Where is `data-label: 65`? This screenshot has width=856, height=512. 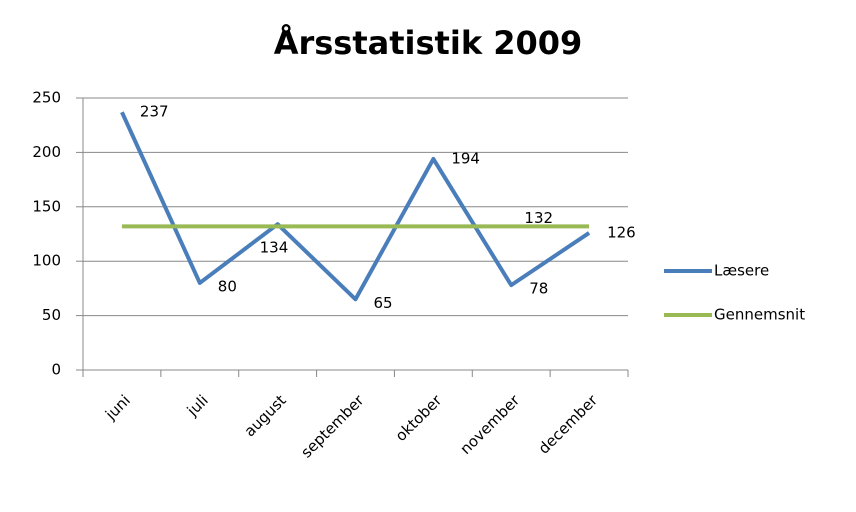
data-label: 65 is located at coordinates (383, 303).